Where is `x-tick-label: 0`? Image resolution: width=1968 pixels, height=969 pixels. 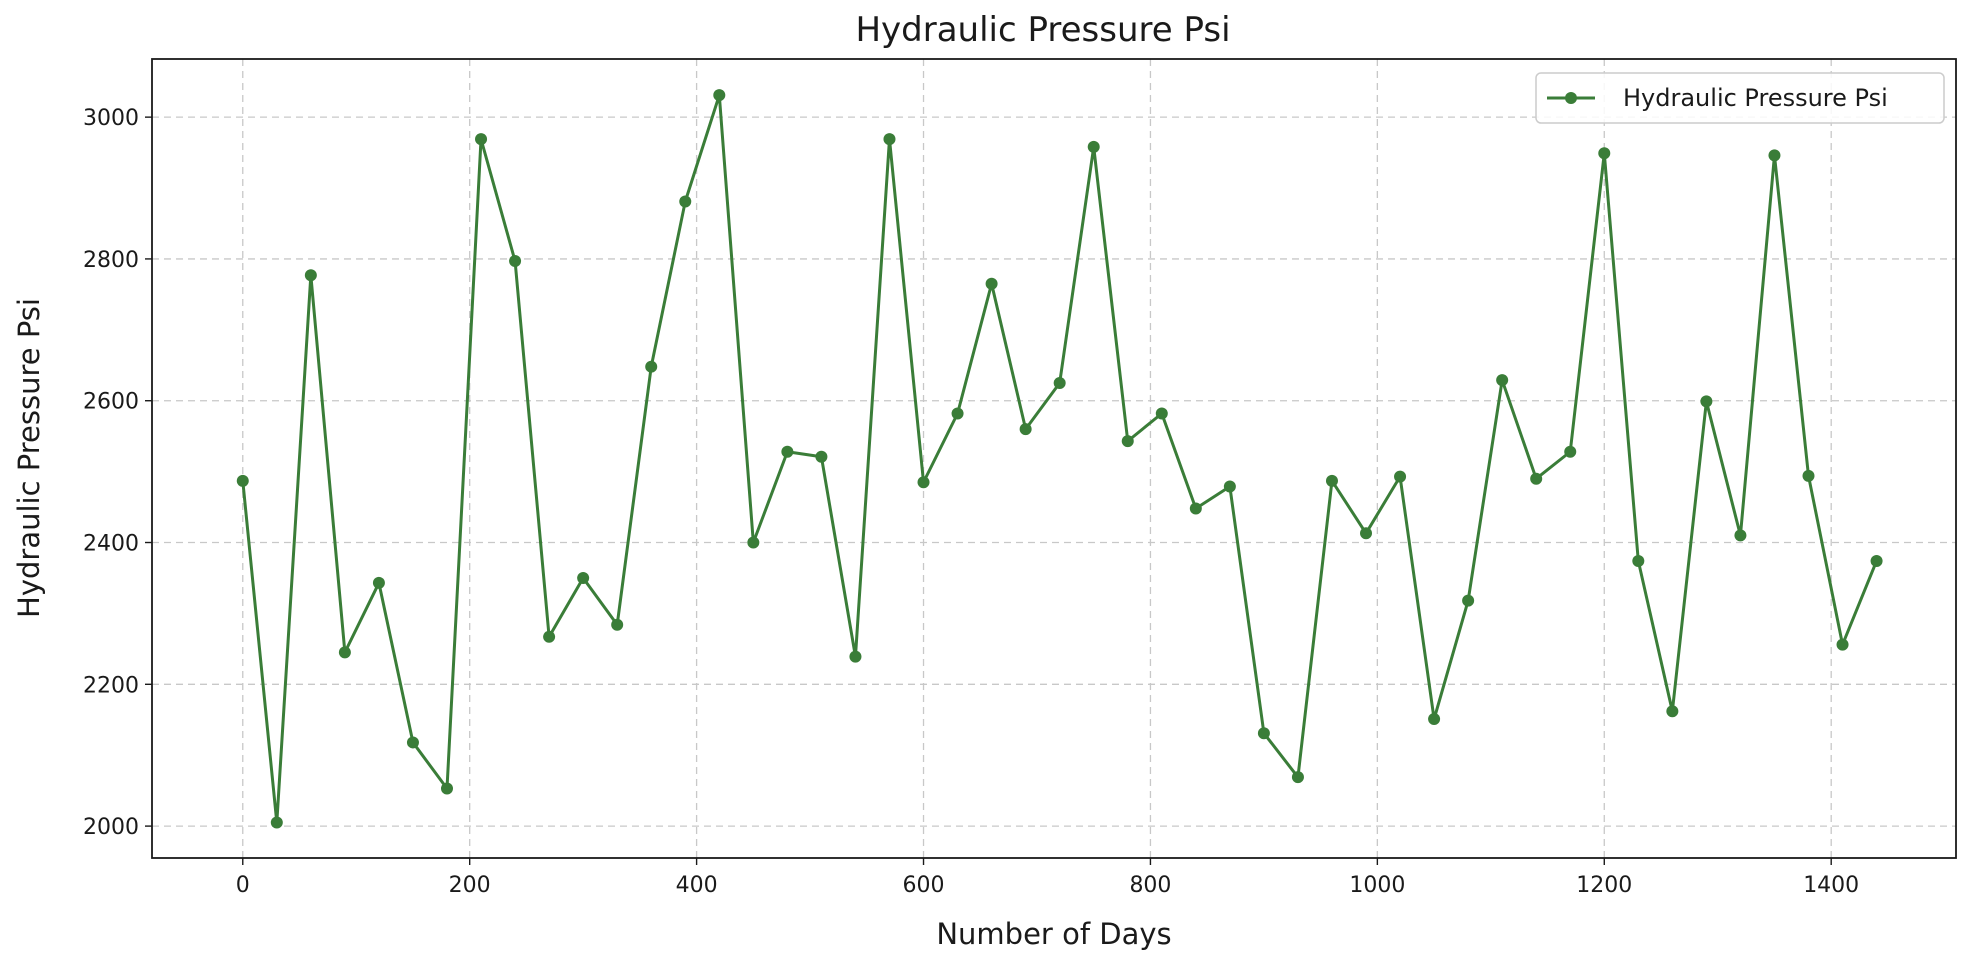 x-tick-label: 0 is located at coordinates (243, 885).